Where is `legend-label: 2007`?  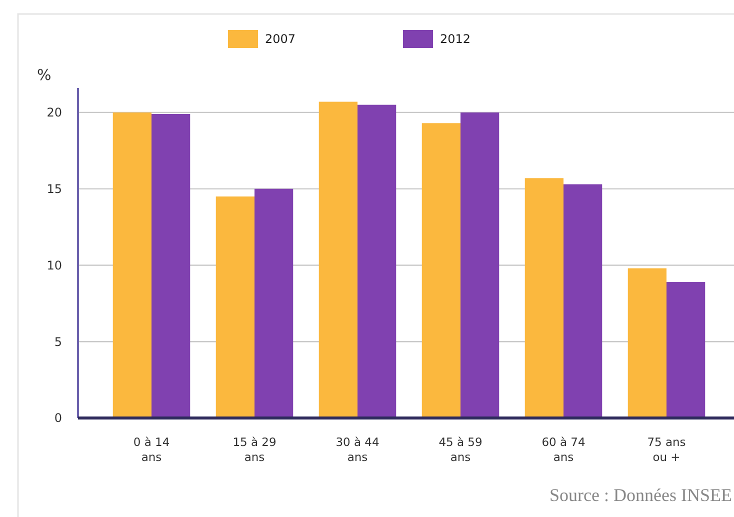 legend-label: 2007 is located at coordinates (280, 39).